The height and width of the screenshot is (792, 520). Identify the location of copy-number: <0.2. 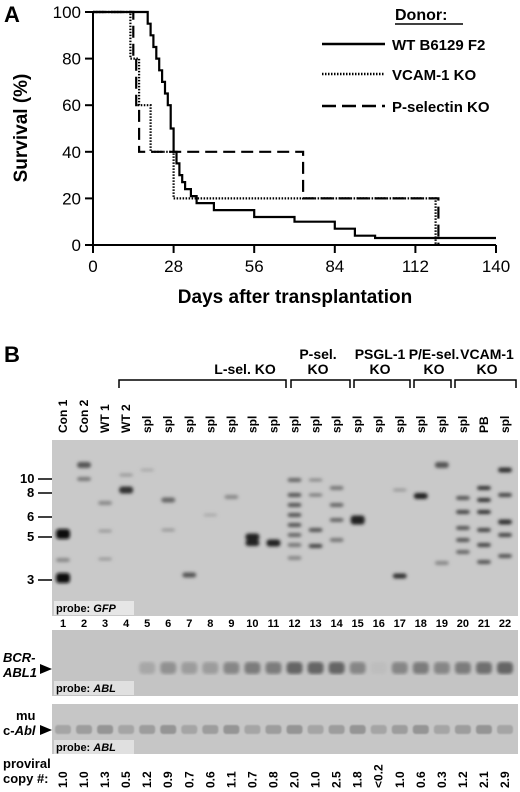
(379, 776).